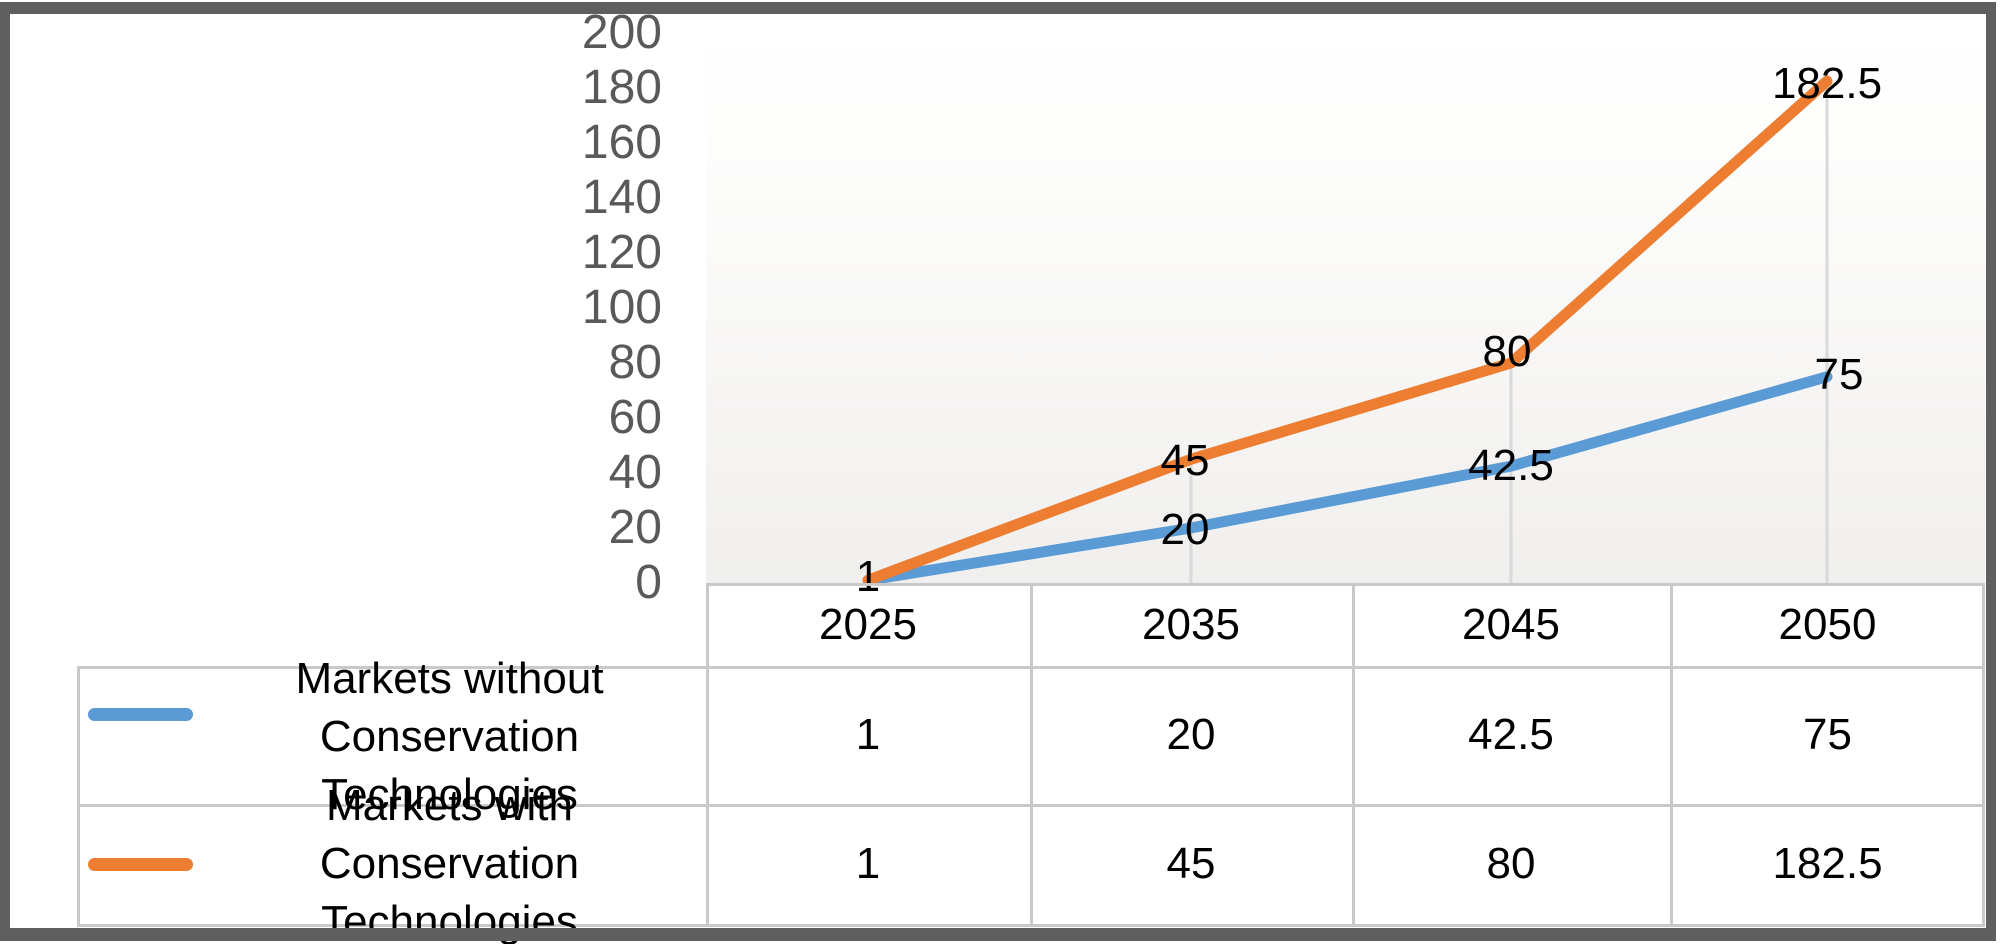 The image size is (2000, 944). I want to click on table-right-border, so click(1983, 755).